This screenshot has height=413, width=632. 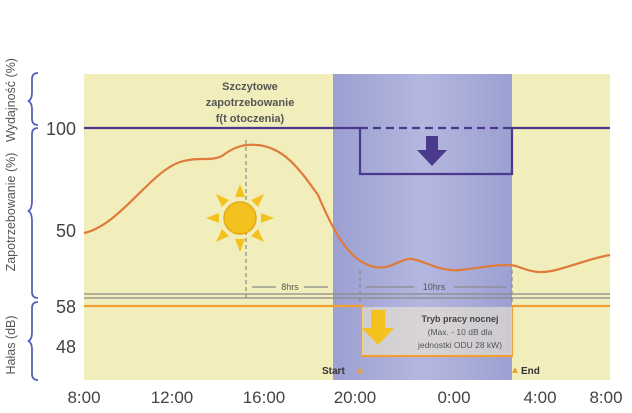 I want to click on x-tick-0400: 4:00, so click(x=539, y=397).